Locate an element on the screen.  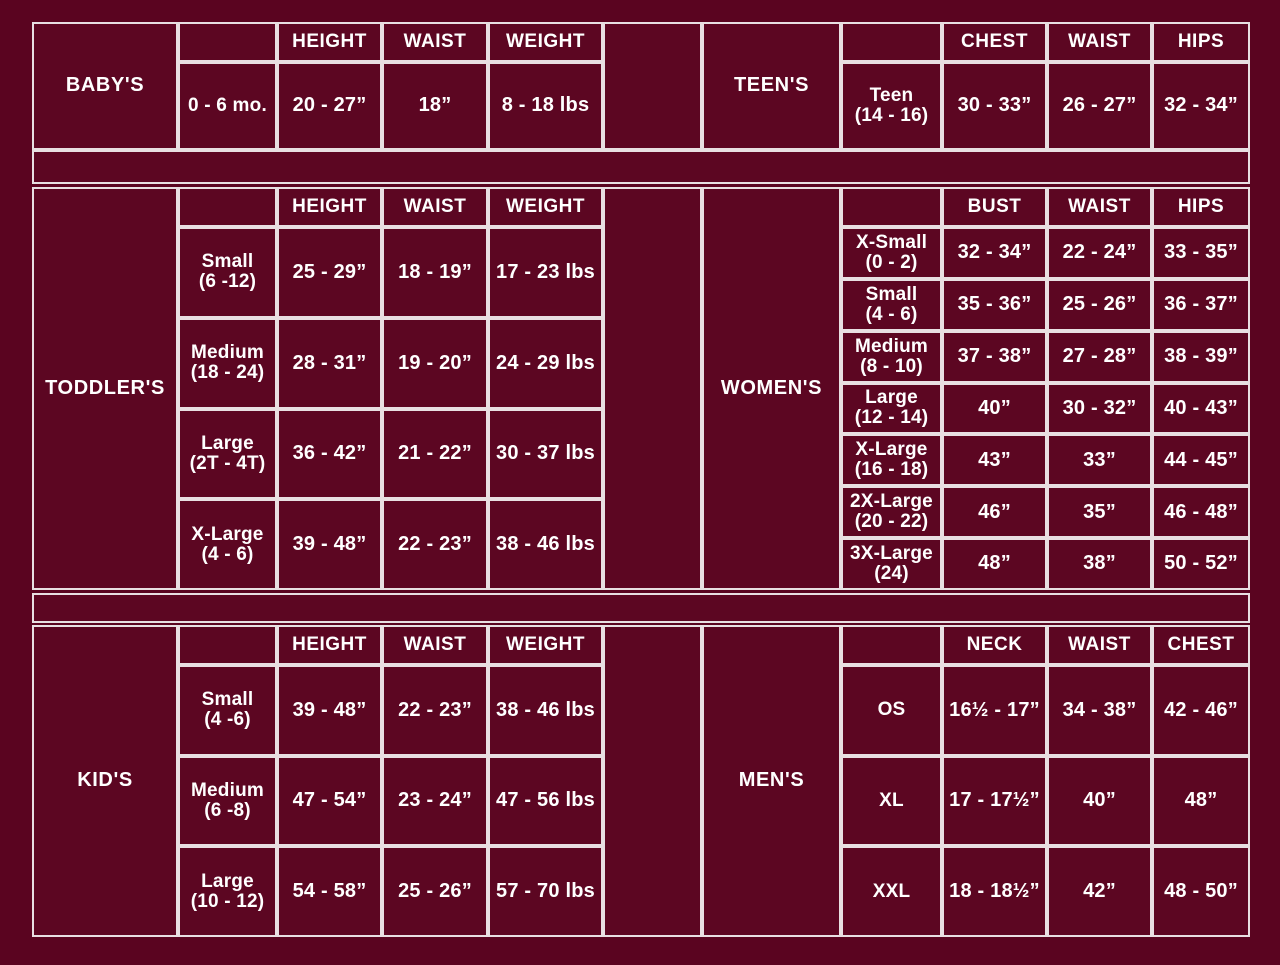
value-womens-1-1: 25 - 26” is located at coordinates (1099, 304).